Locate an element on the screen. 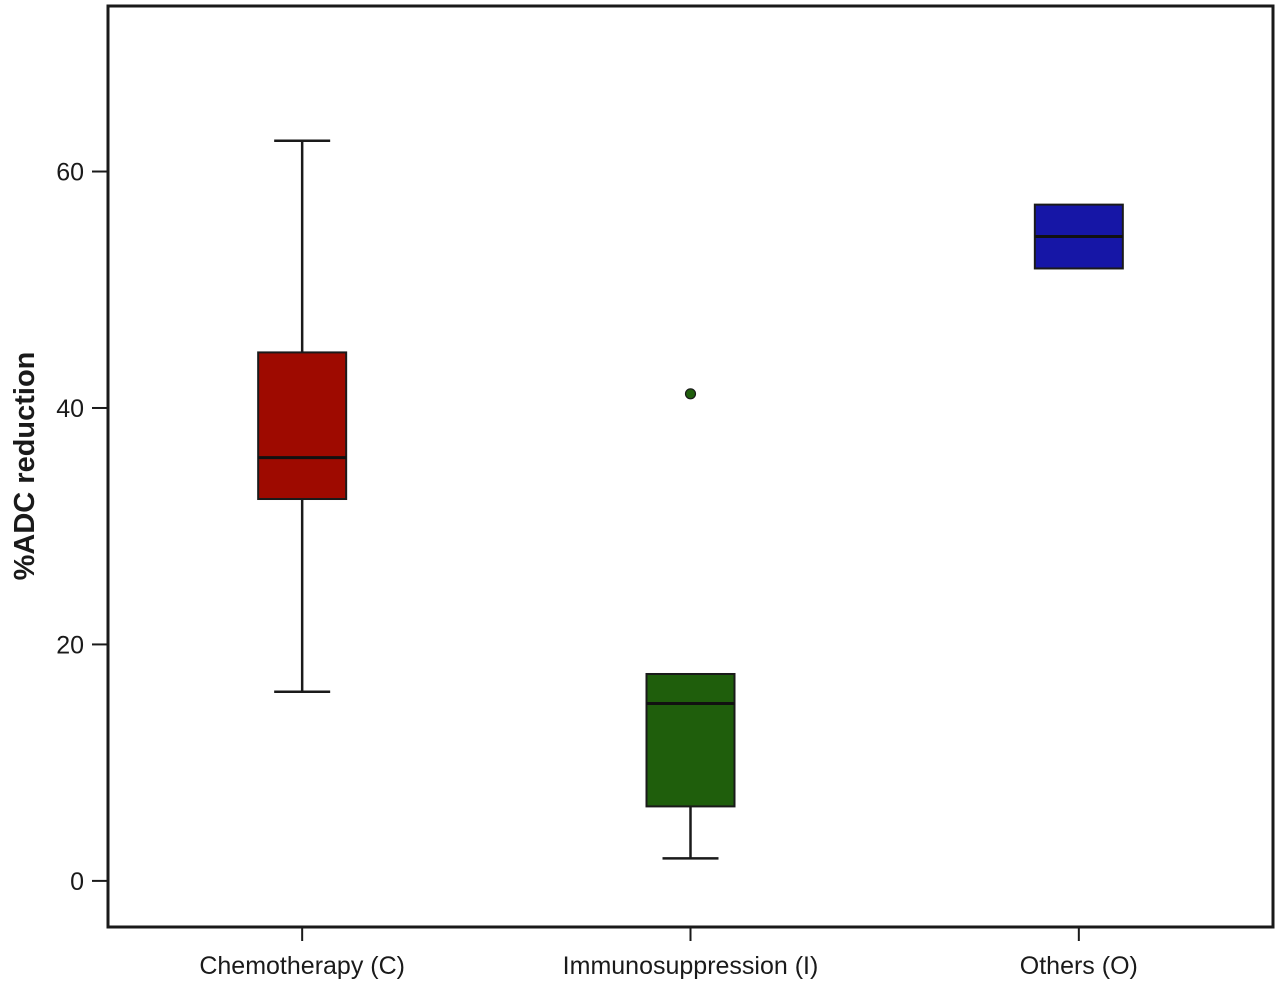 The image size is (1280, 987). outlier-point is located at coordinates (690, 394).